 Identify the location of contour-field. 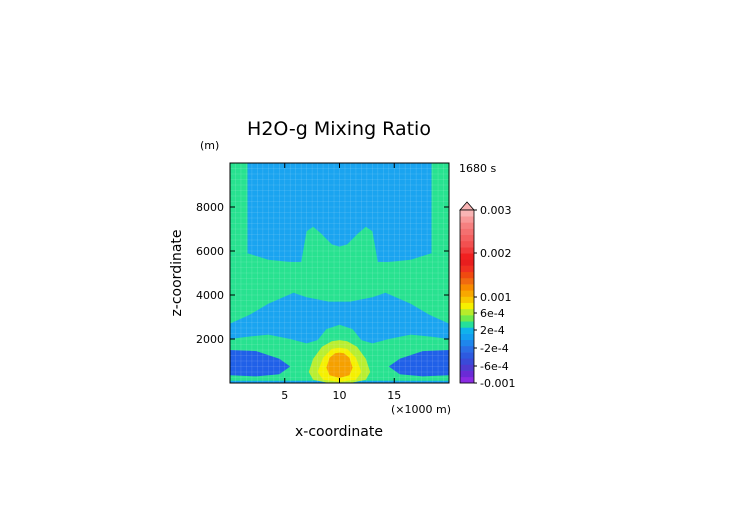
(339, 273).